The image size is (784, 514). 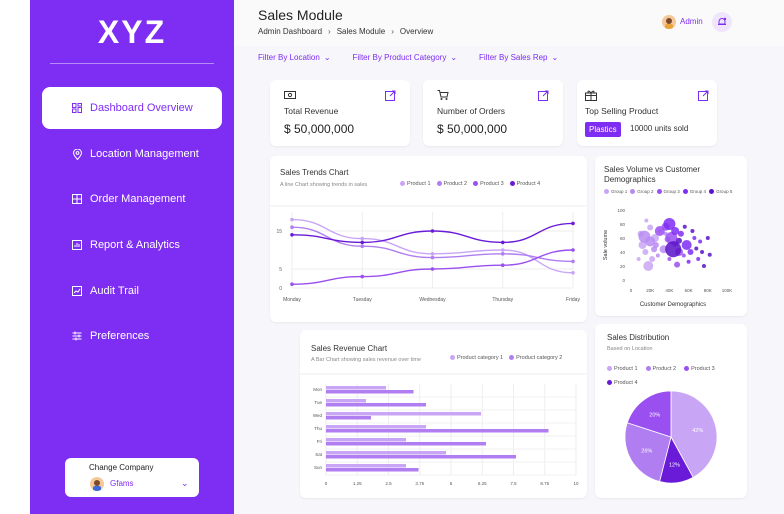 What do you see at coordinates (428, 254) in the screenshot?
I see `line-chart: 0 5 15 Monday Tuesday Wednesday Thursday Friday` at bounding box center [428, 254].